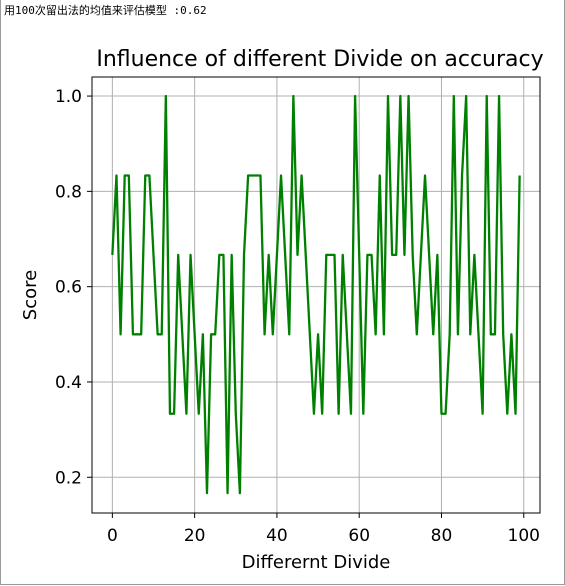 This screenshot has height=586, width=565. What do you see at coordinates (112, 536) in the screenshot?
I see `x-tick-label: 0` at bounding box center [112, 536].